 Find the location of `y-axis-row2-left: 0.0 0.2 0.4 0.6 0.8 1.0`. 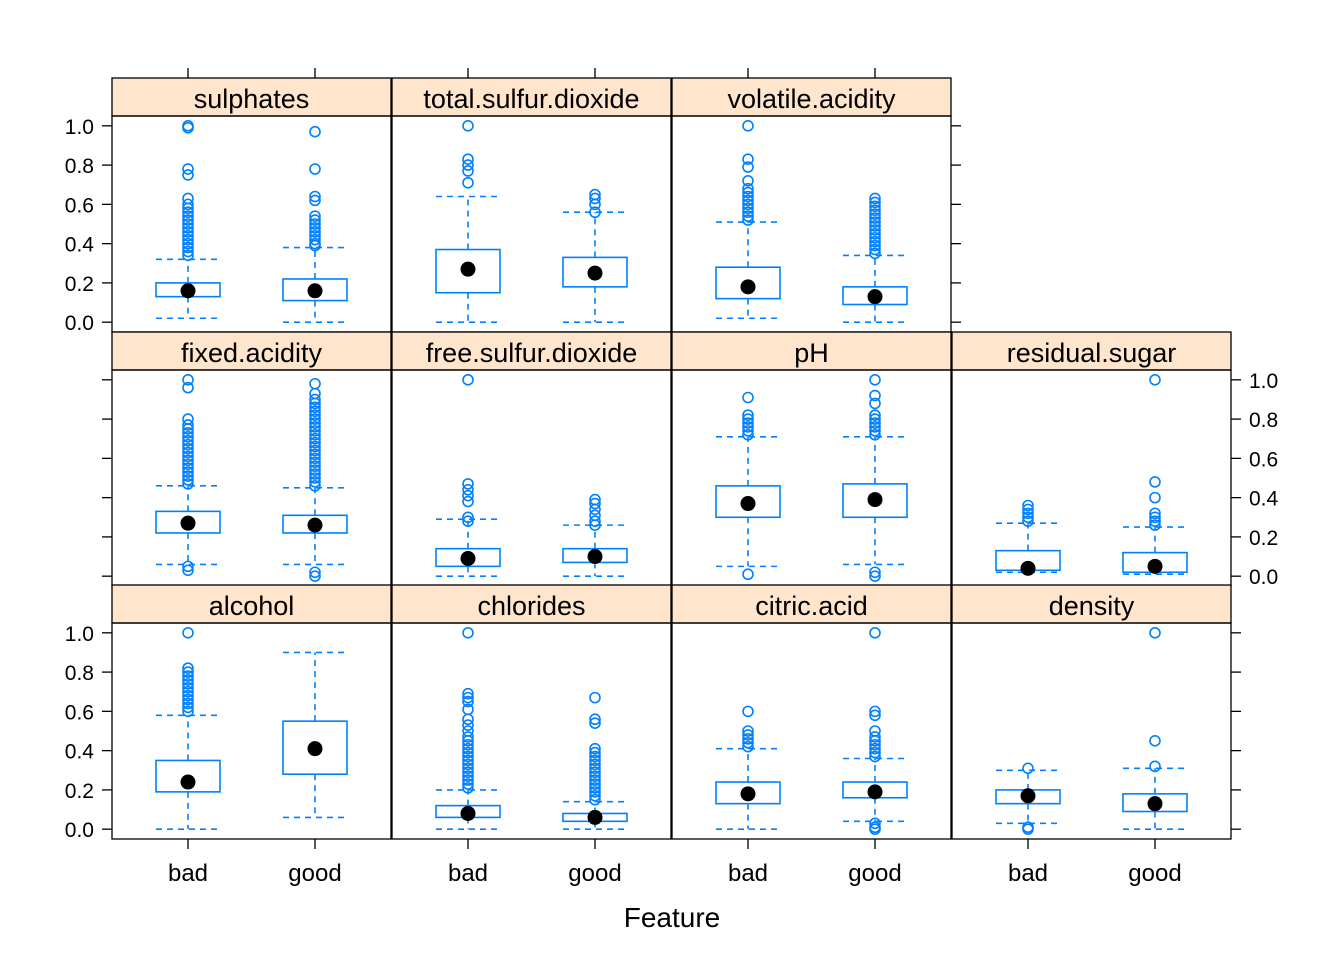

y-axis-row2-left: 0.0 0.2 0.4 0.6 0.8 1.0 is located at coordinates (88, 732).